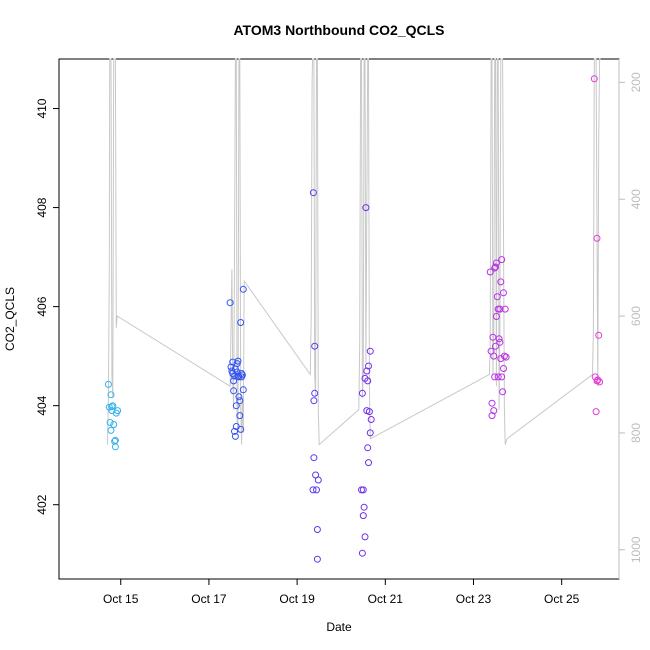  Describe the element at coordinates (386, 599) in the screenshot. I see `x-tick-label: Oct 21` at that location.